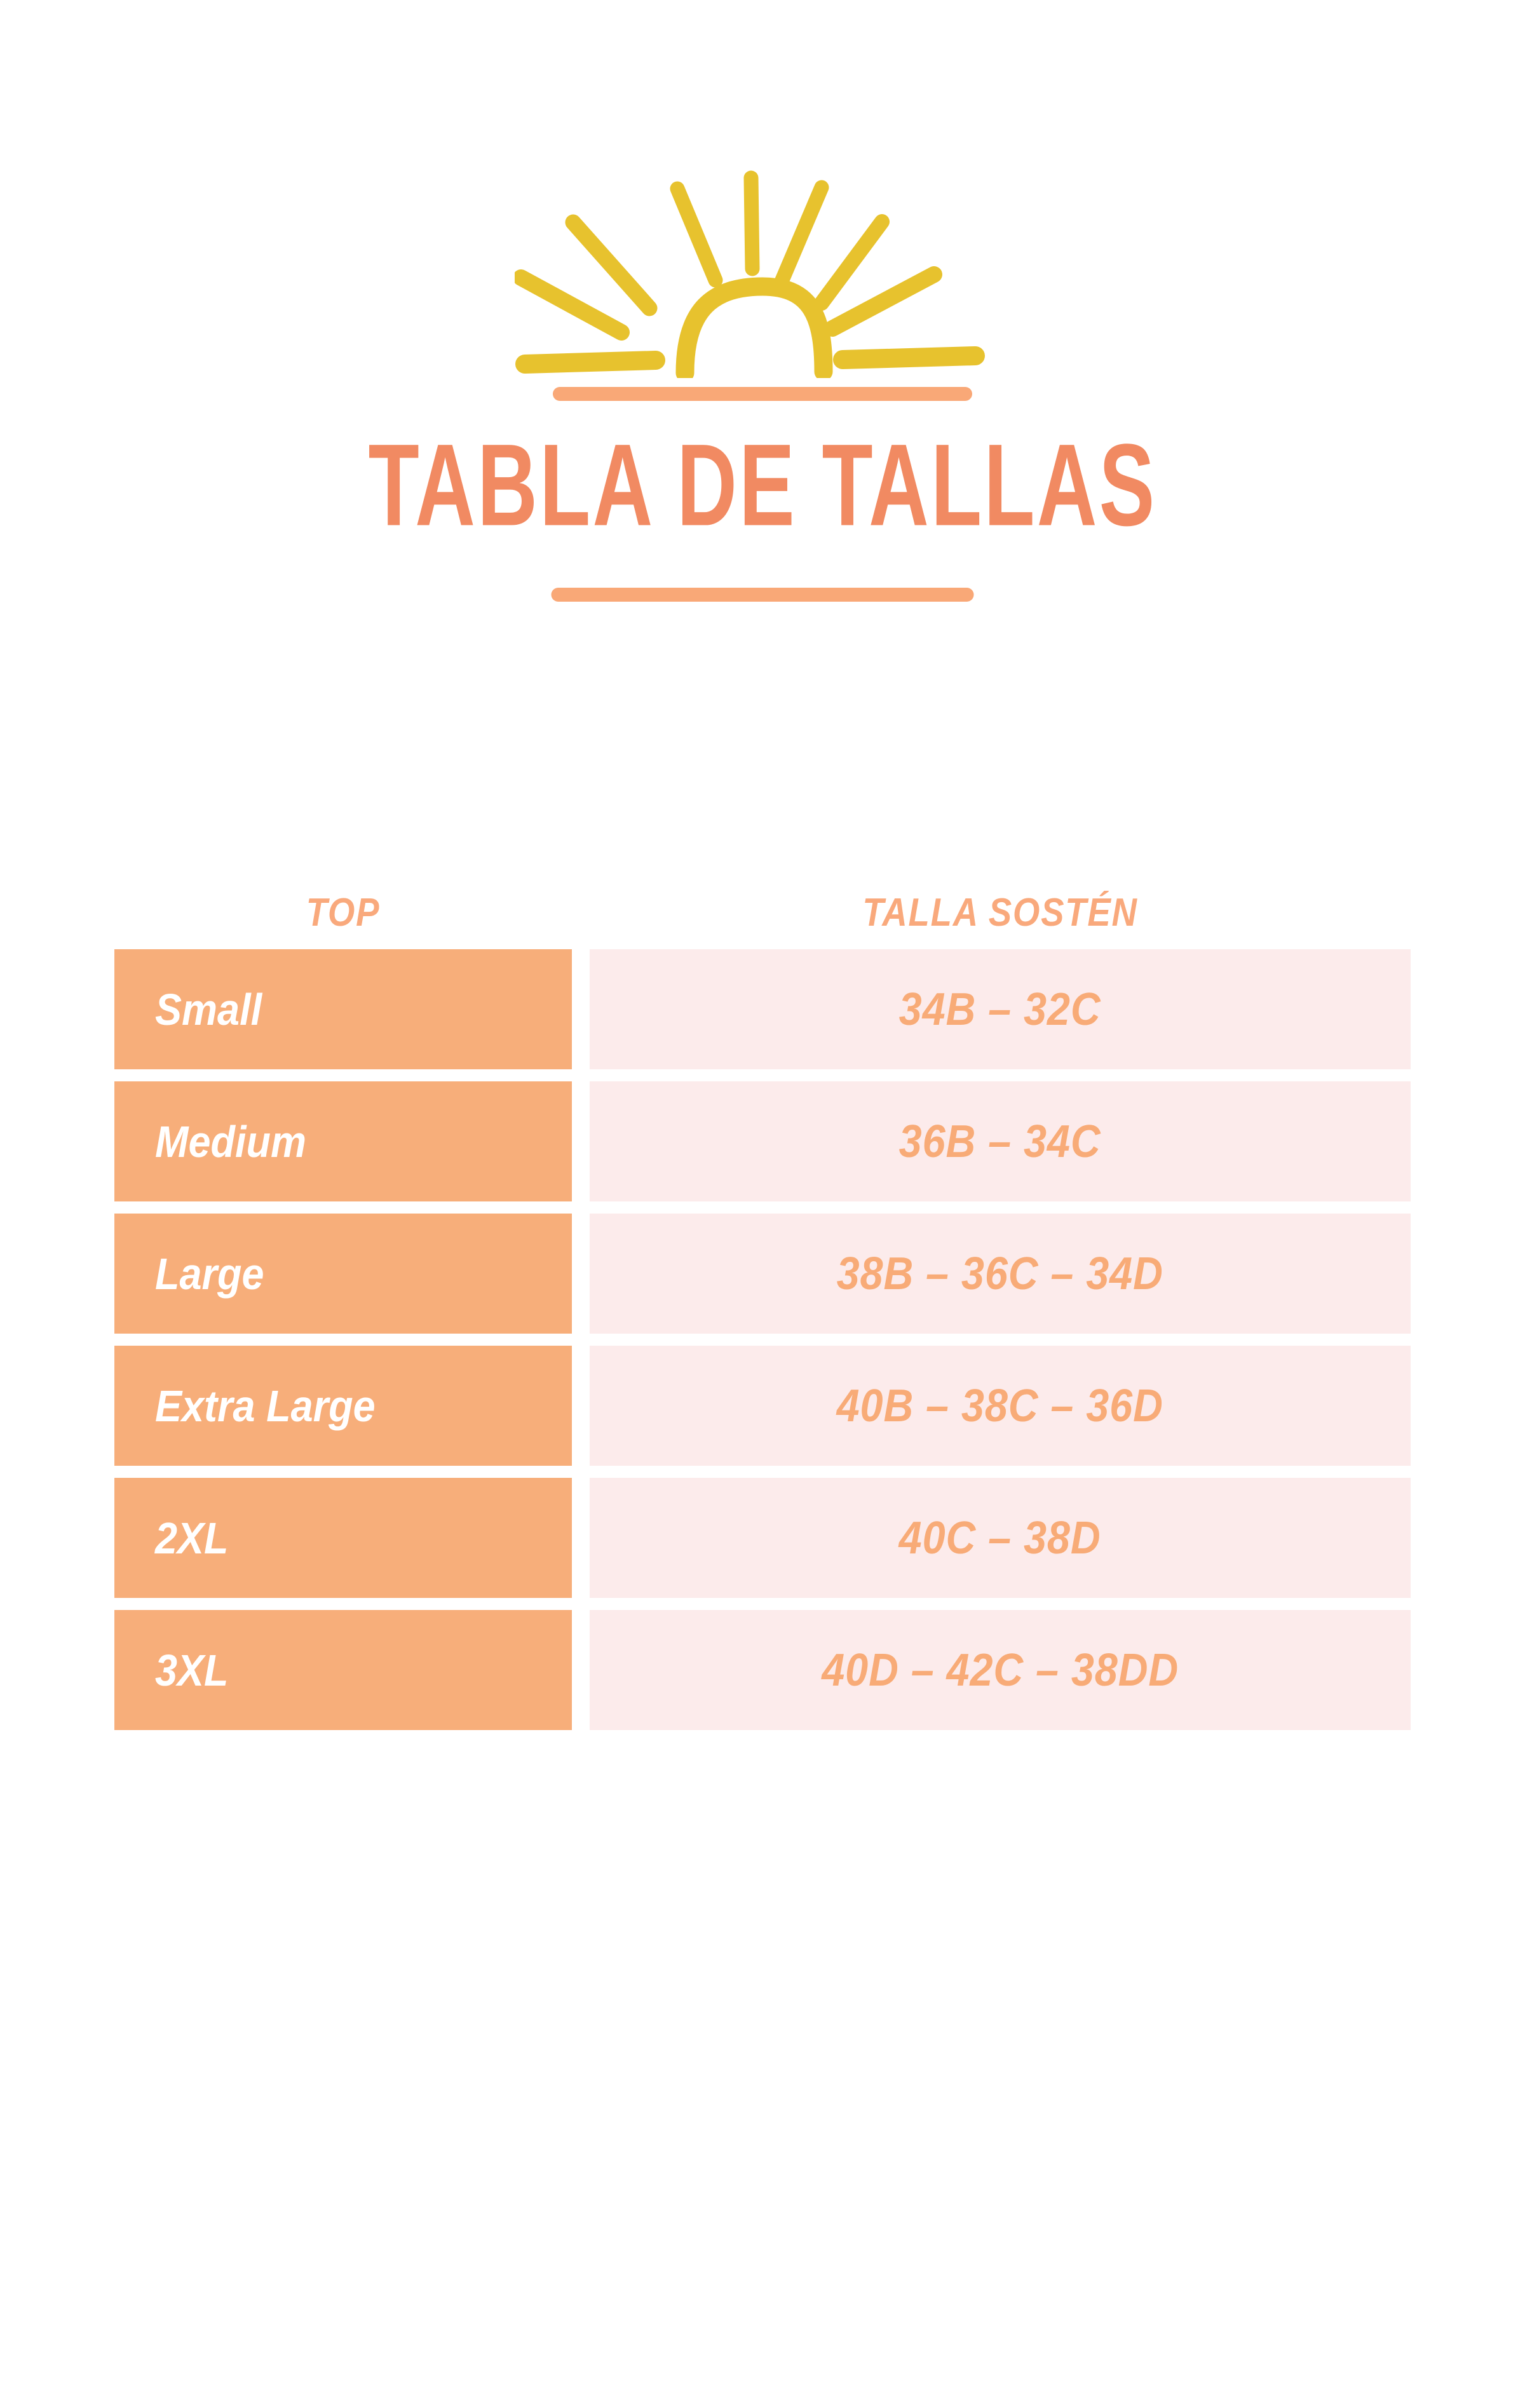 This screenshot has height=2408, width=1525. I want to click on sun-rays-icon, so click(750, 274).